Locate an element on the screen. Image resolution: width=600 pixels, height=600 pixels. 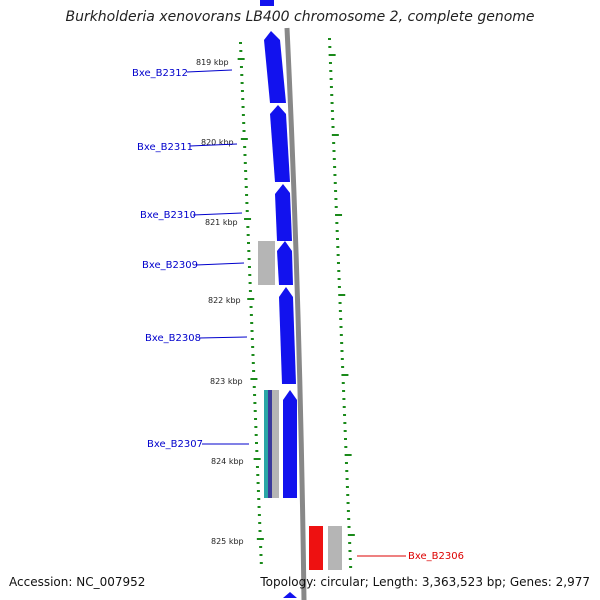
gene-segment-teal is located at coordinates (266, 444).